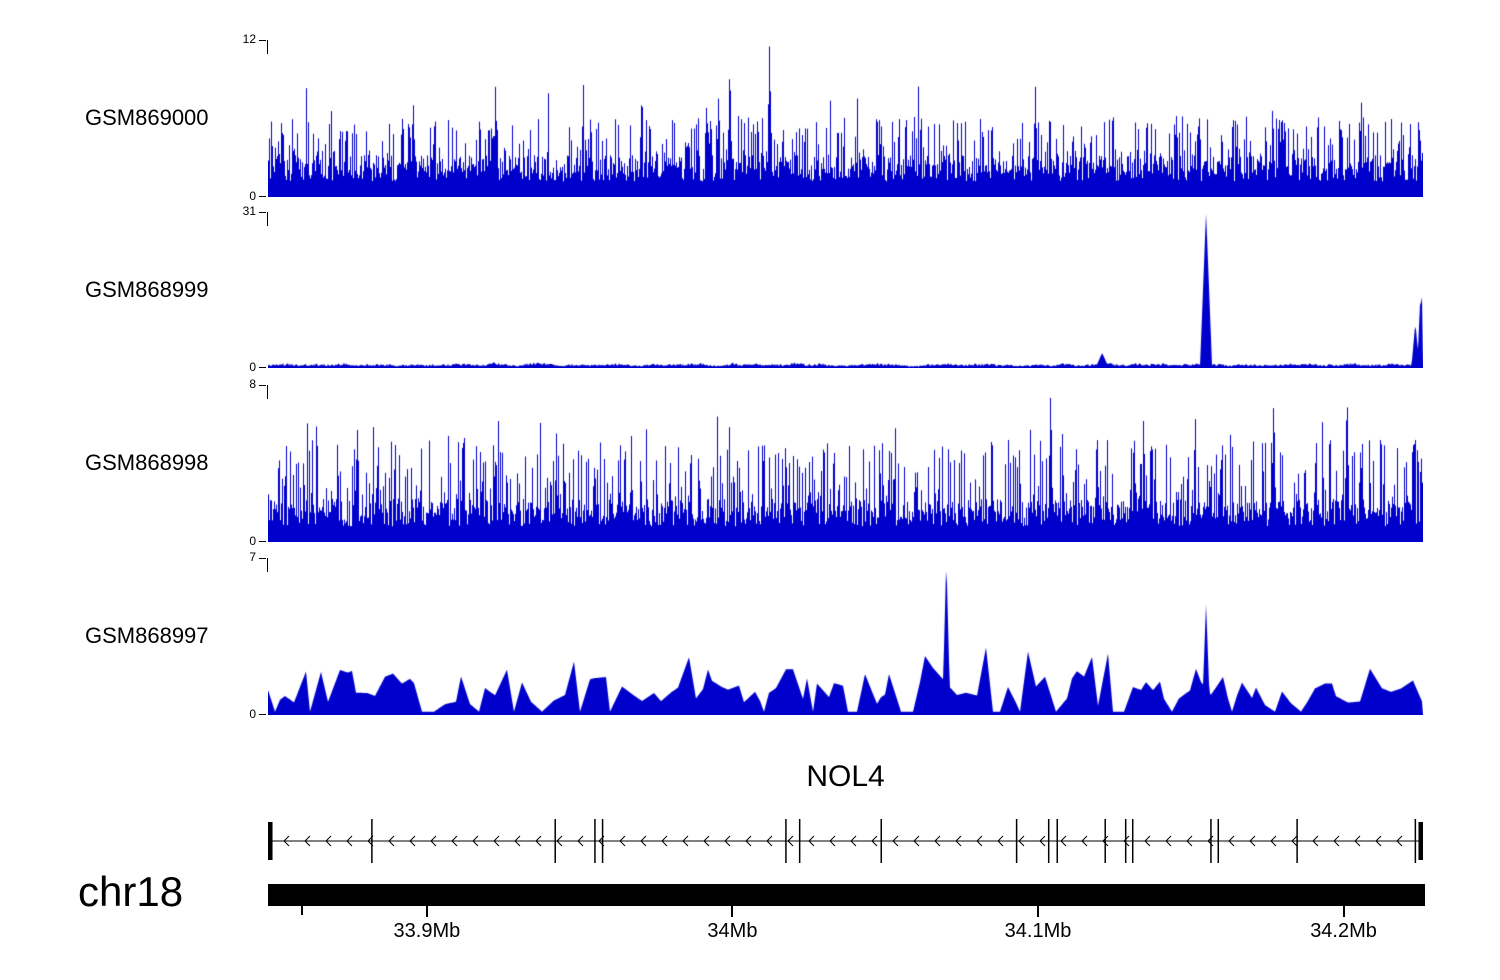 The width and height of the screenshot is (1500, 980). What do you see at coordinates (845, 118) in the screenshot?
I see `signal-track-canvas-gsm869000` at bounding box center [845, 118].